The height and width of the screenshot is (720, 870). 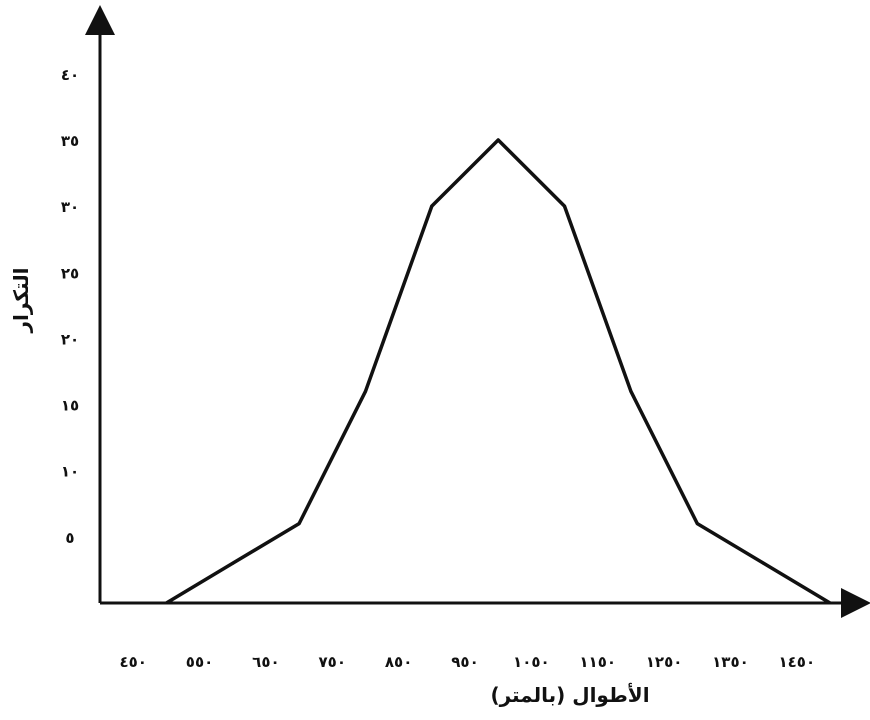 I want to click on x-tick-label: ٥٥٠, so click(x=199, y=662).